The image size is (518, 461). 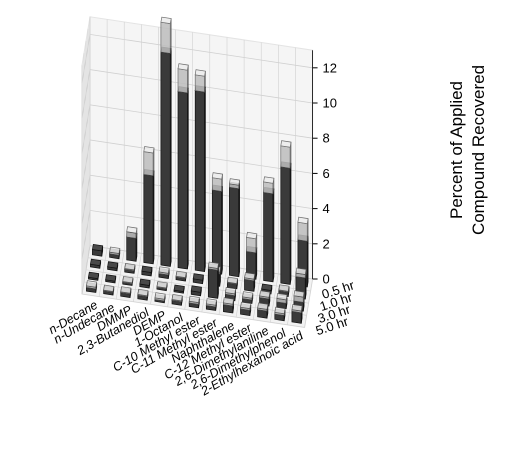 What do you see at coordinates (330, 67) in the screenshot?
I see `z-tick-label: 12` at bounding box center [330, 67].